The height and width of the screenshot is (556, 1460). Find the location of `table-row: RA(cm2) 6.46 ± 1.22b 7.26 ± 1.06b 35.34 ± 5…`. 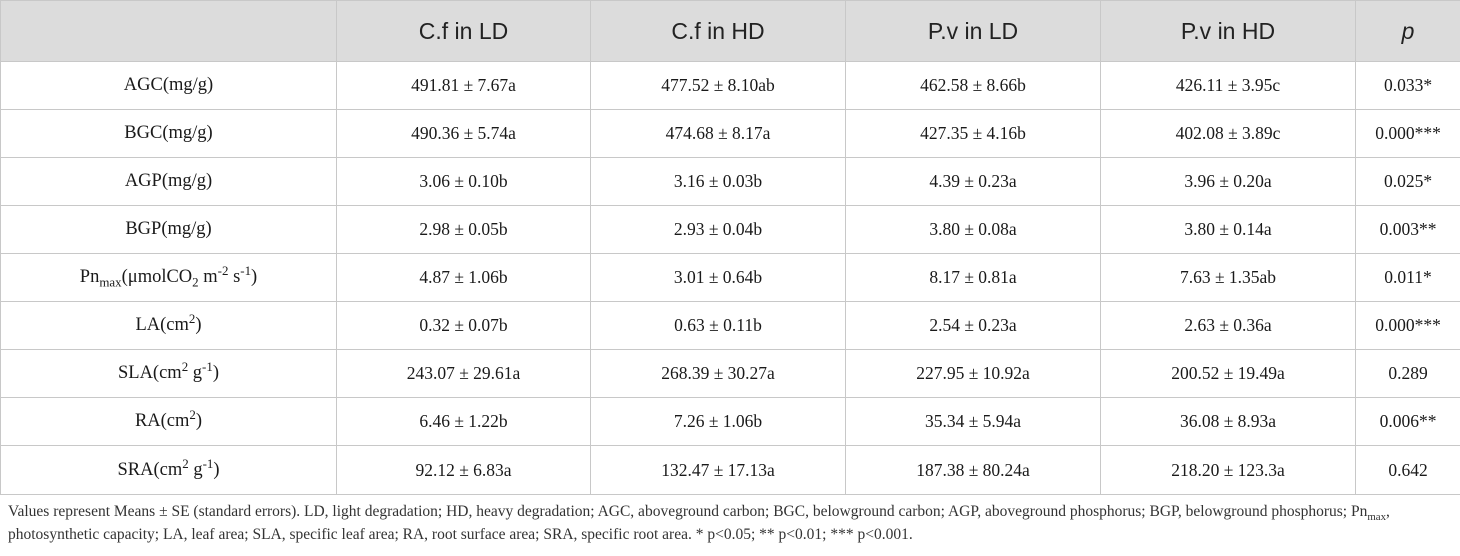

table-row: RA(cm2) 6.46 ± 1.22b 7.26 ± 1.06b 35.34 ± 5… is located at coordinates (730, 421).